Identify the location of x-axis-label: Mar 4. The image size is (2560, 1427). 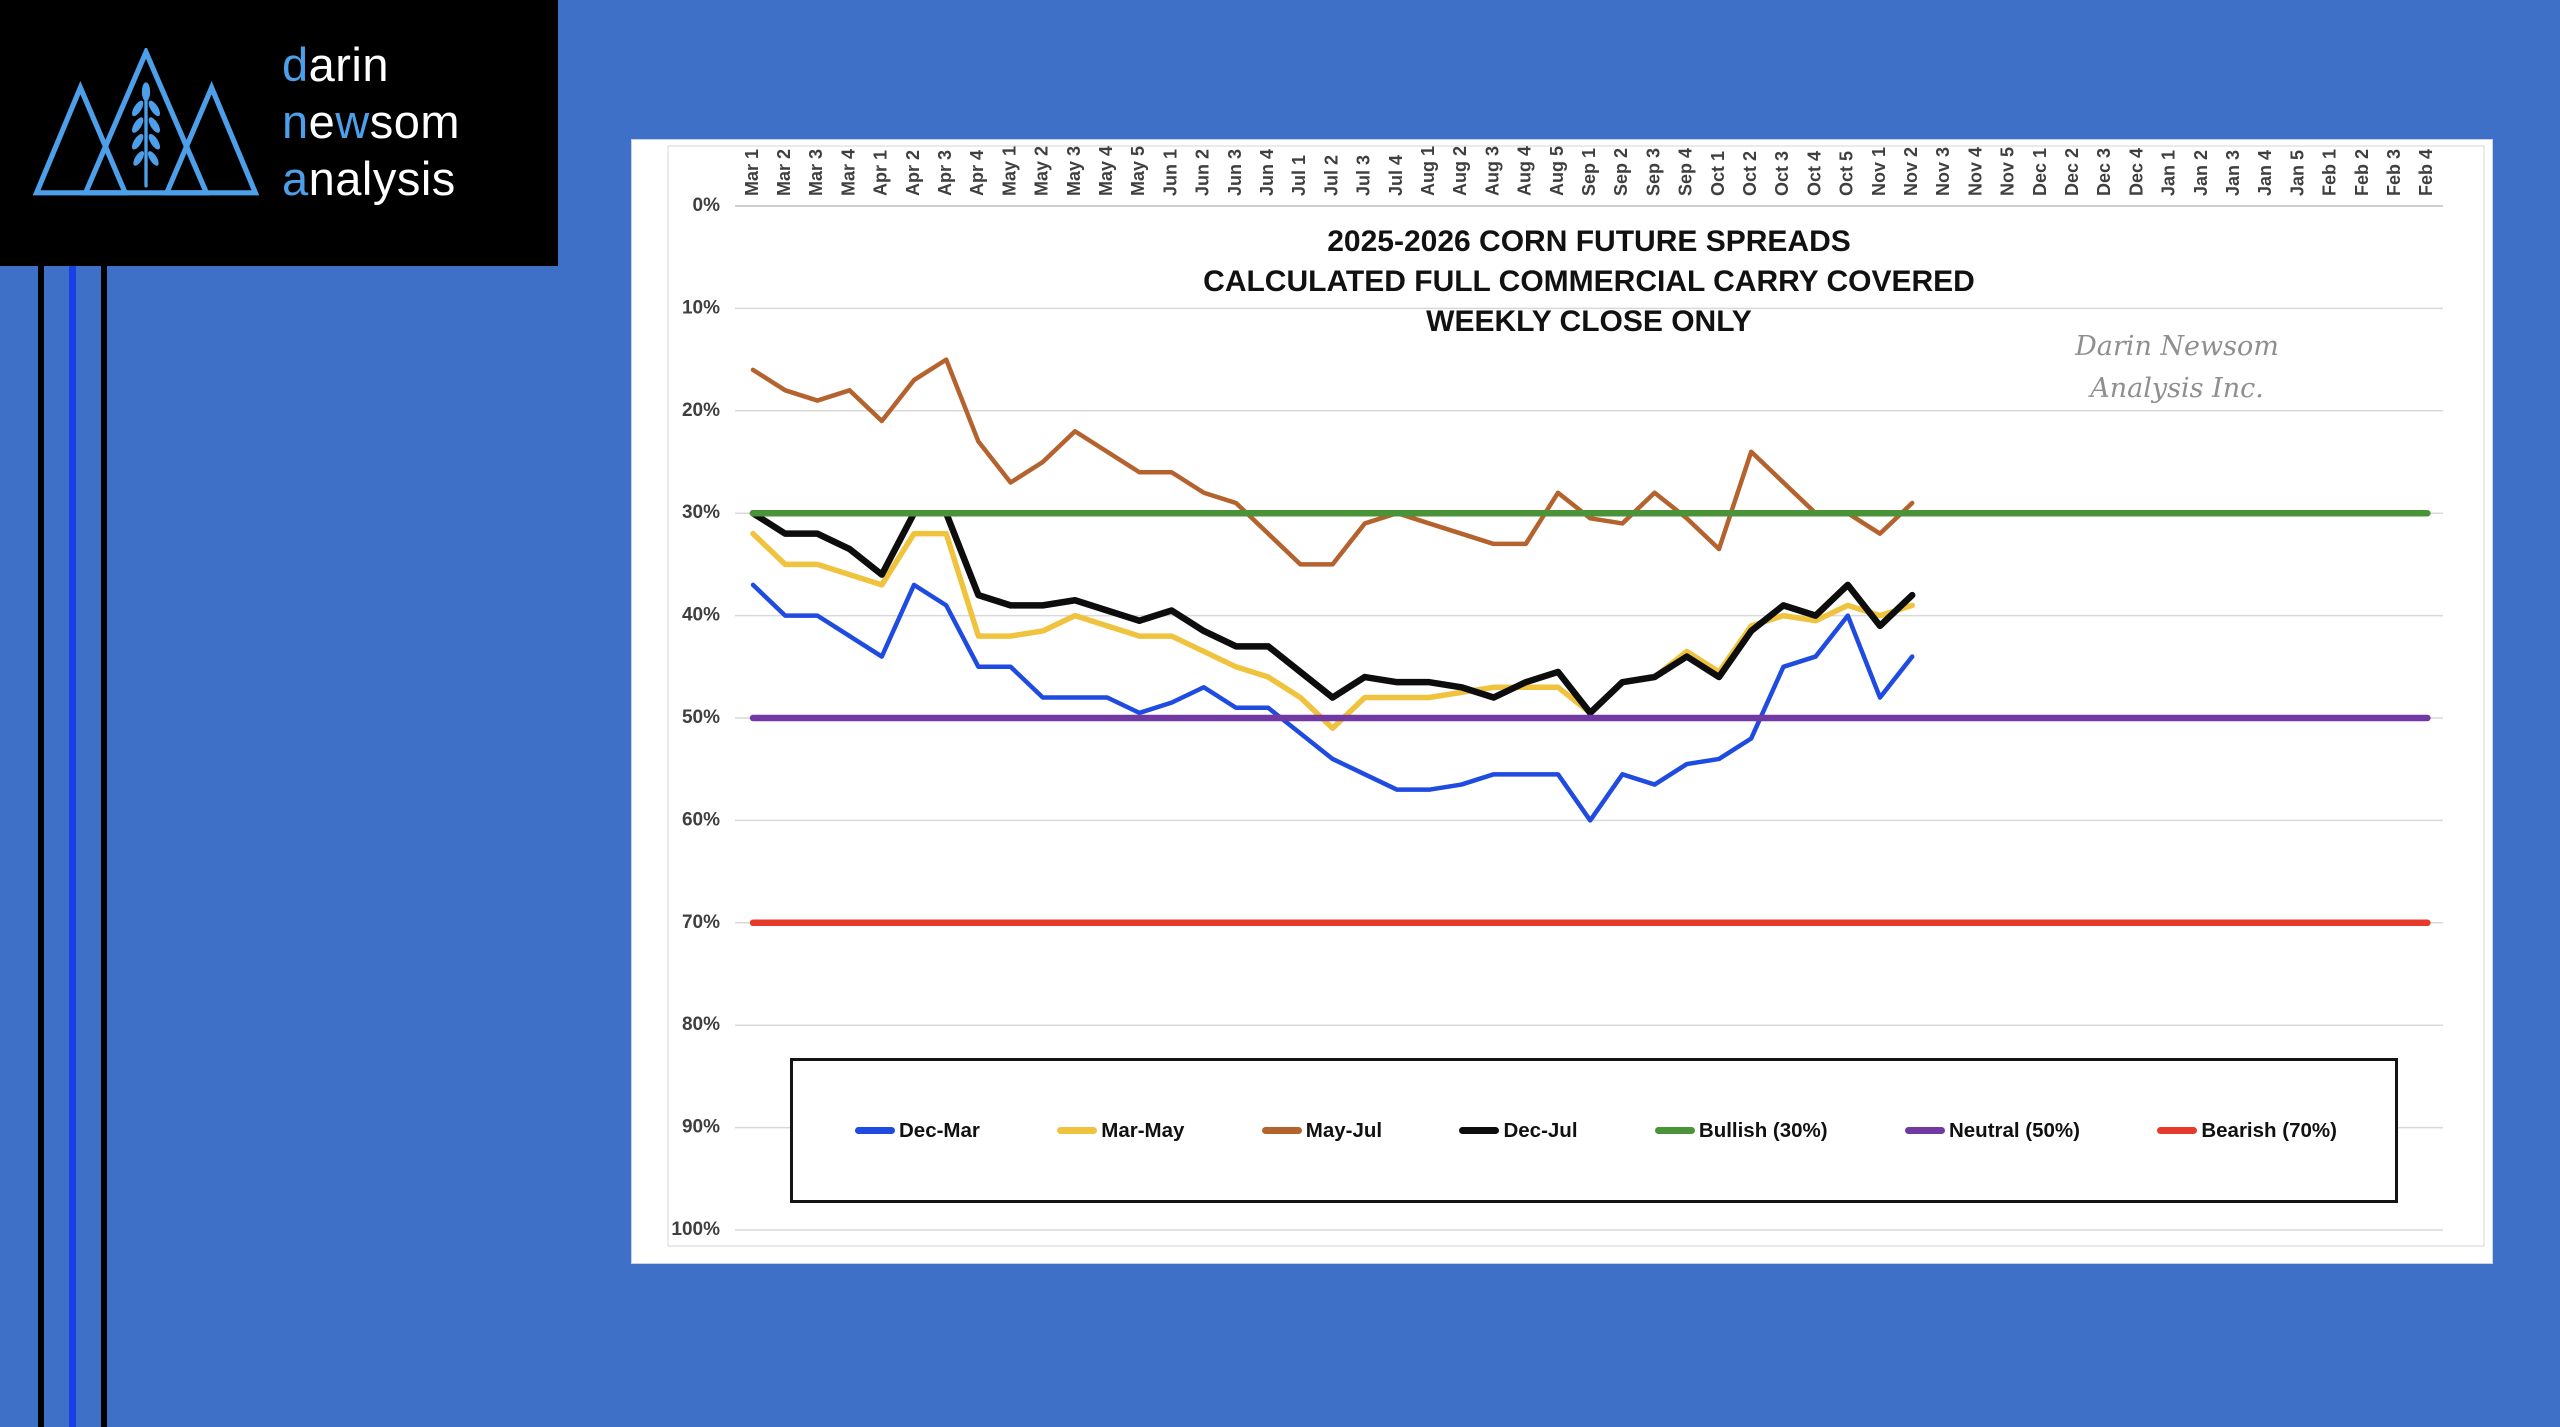
(848, 172).